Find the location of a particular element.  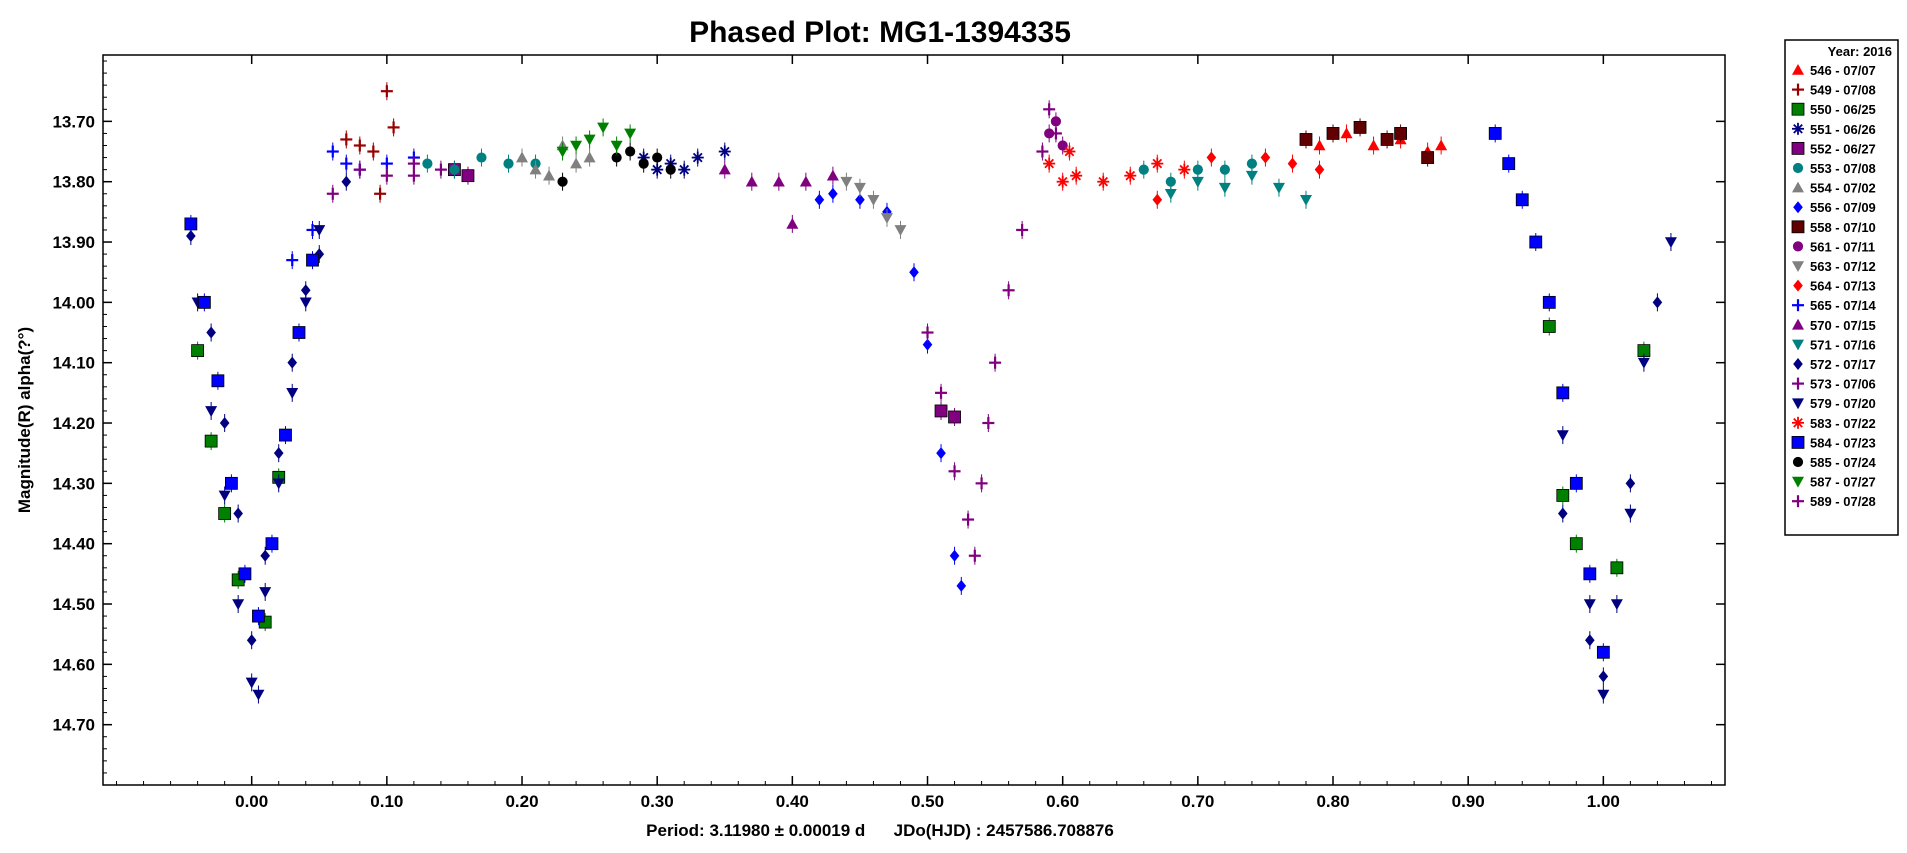

legend-box is located at coordinates (1841, 287).